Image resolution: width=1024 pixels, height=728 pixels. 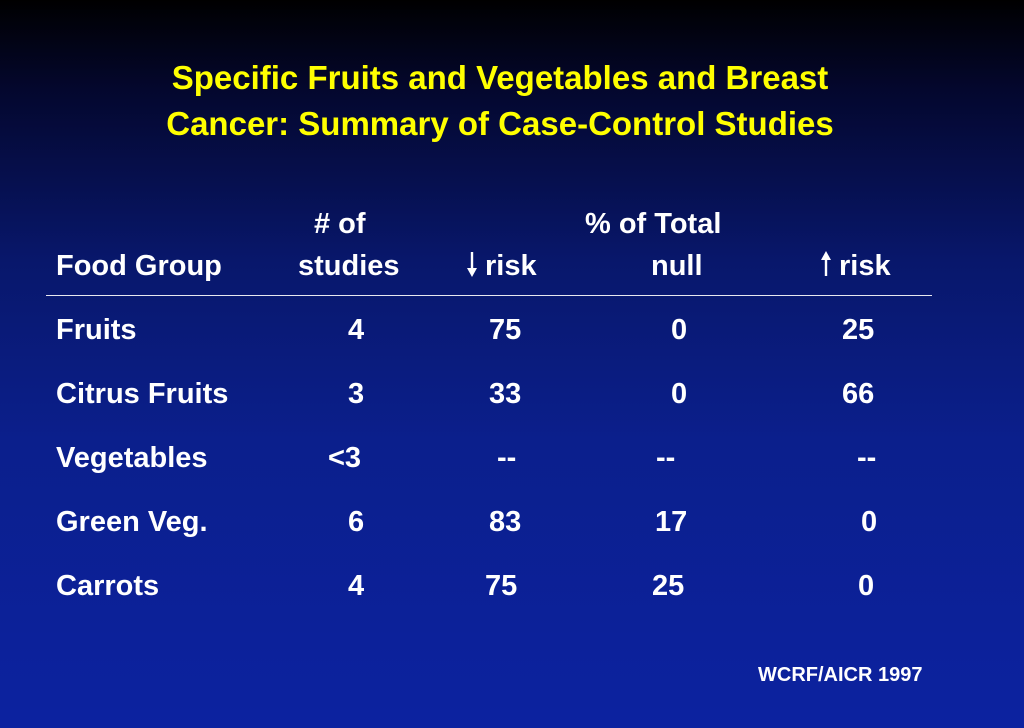 I want to click on header-divider, so click(x=489, y=295).